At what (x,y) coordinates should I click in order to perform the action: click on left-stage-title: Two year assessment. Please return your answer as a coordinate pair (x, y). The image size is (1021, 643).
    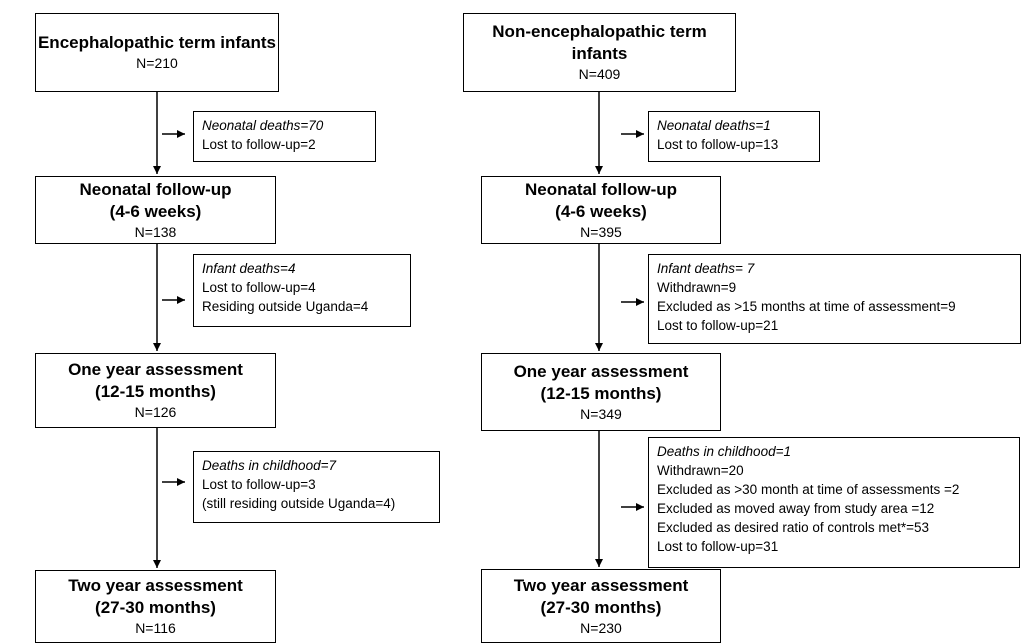
    Looking at the image, I should click on (155, 585).